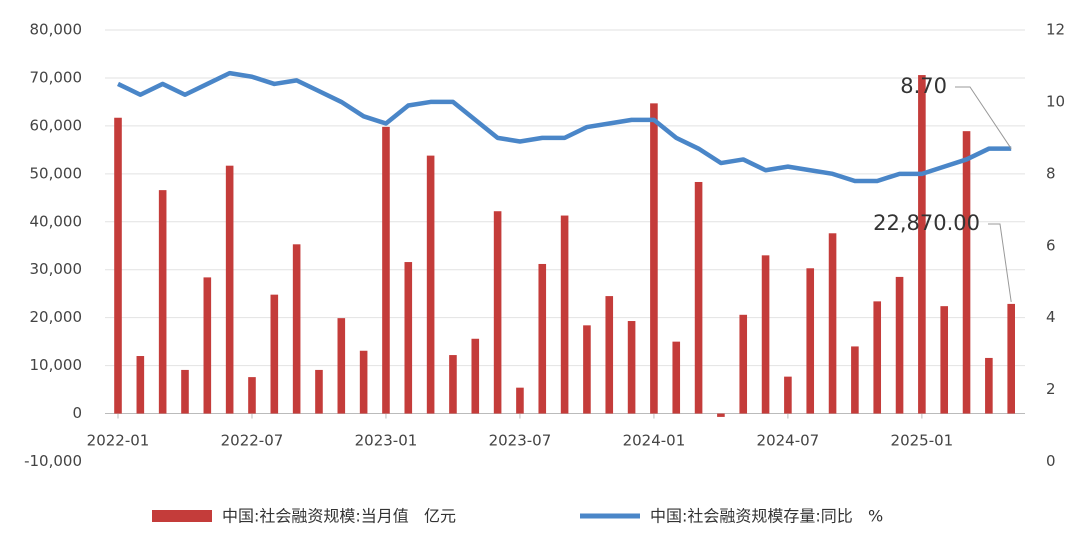 Image resolution: width=1083 pixels, height=543 pixels. Describe the element at coordinates (923, 86) in the screenshot. I see `value-label: 8.70` at that location.